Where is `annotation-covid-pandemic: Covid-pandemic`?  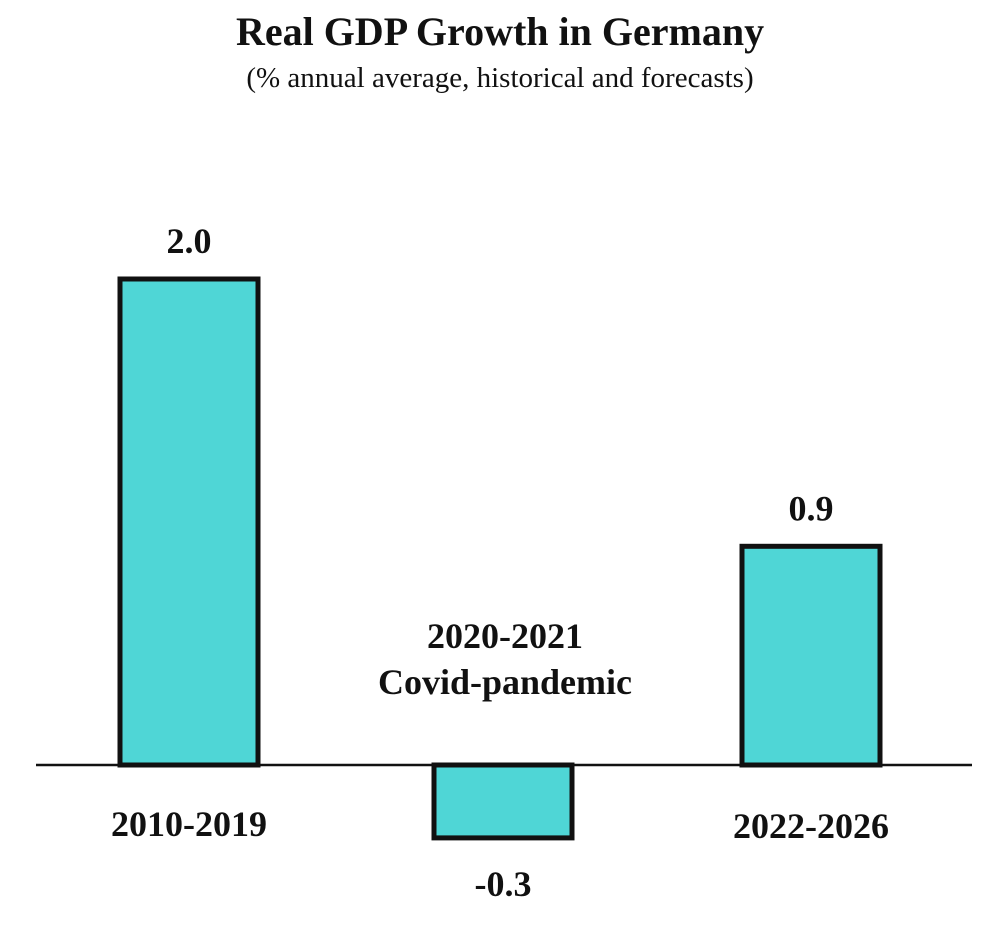 annotation-covid-pandemic: Covid-pandemic is located at coordinates (505, 682).